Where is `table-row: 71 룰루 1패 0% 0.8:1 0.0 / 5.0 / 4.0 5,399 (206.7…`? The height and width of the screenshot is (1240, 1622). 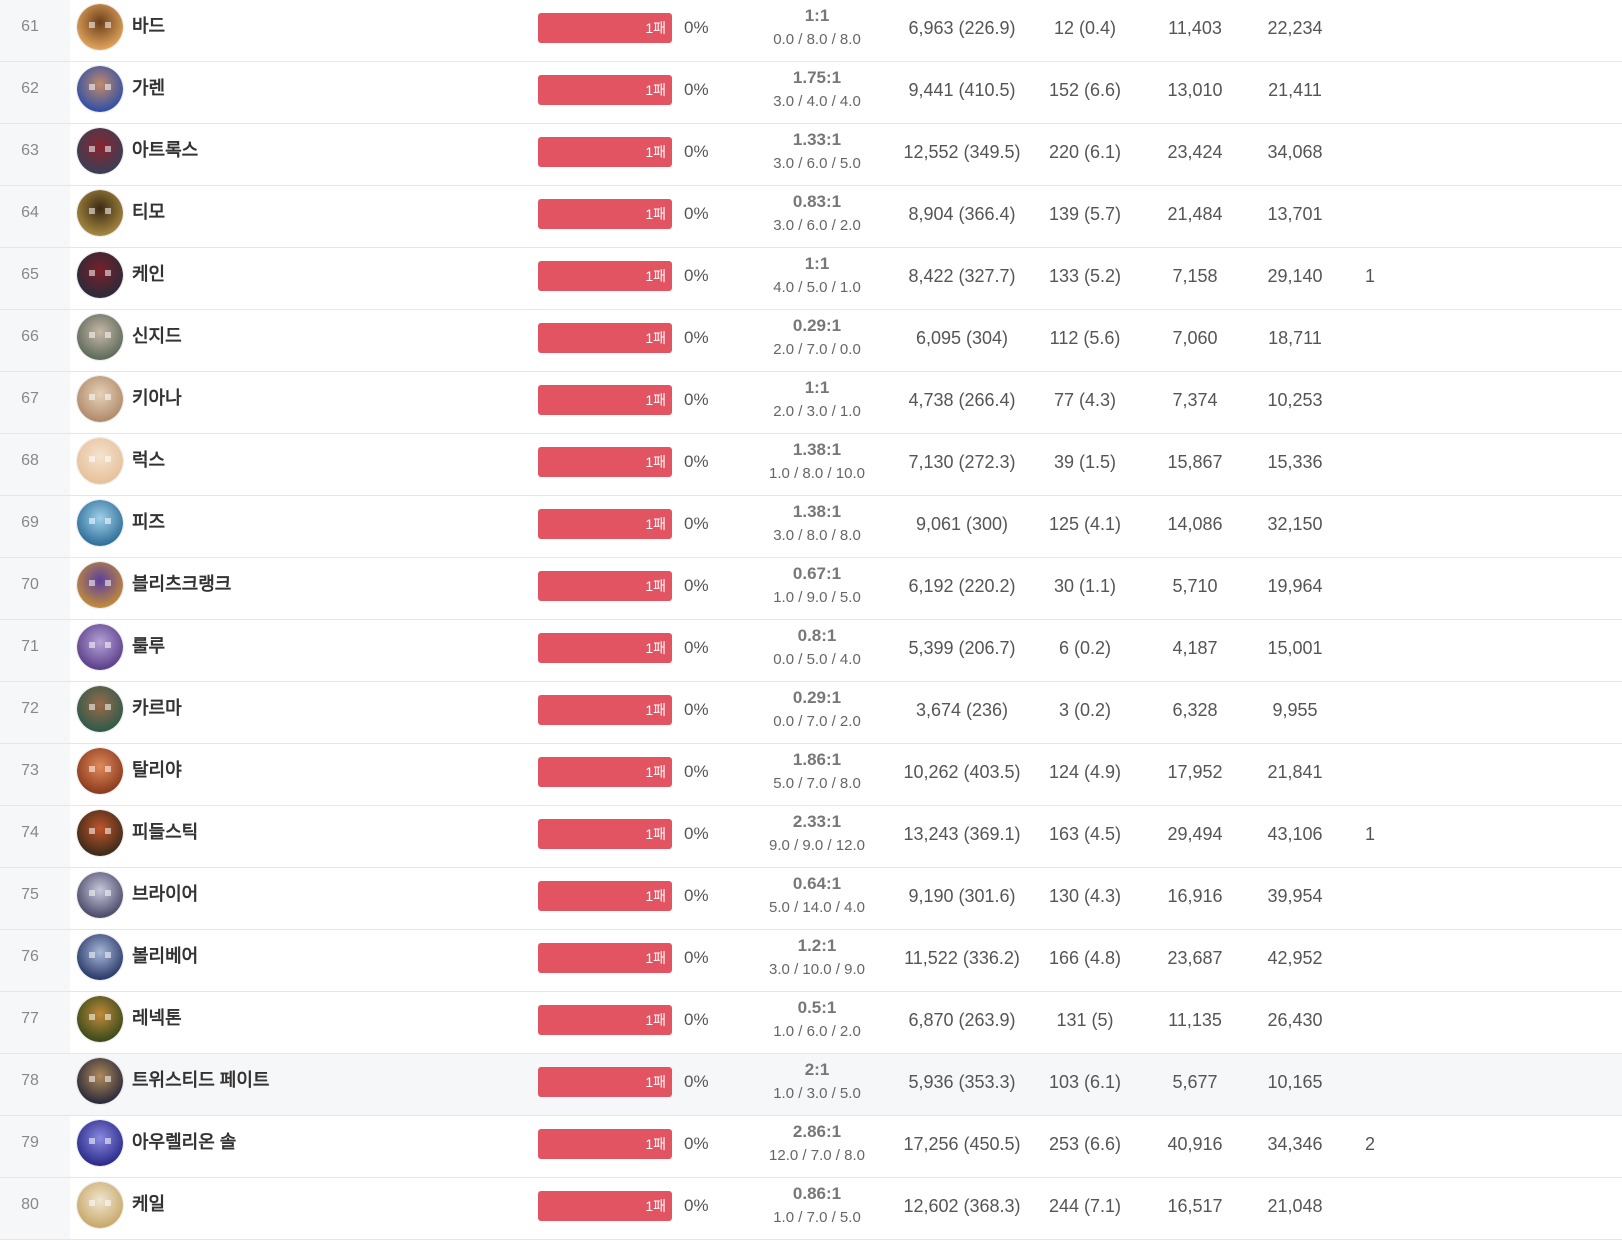
table-row: 71 룰루 1패 0% 0.8:1 0.0 / 5.0 / 4.0 5,399 (206.7… is located at coordinates (811, 651).